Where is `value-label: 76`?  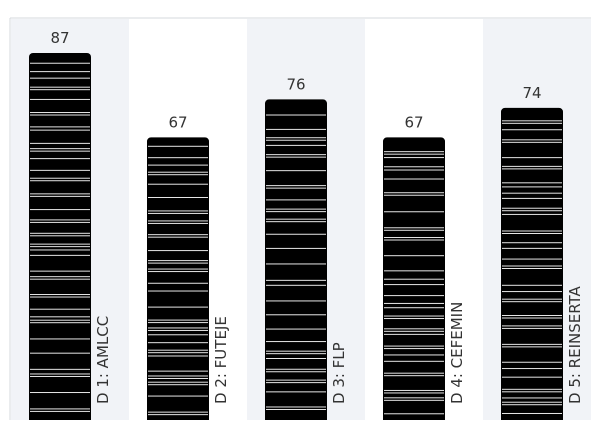
value-label: 76 is located at coordinates (295, 84).